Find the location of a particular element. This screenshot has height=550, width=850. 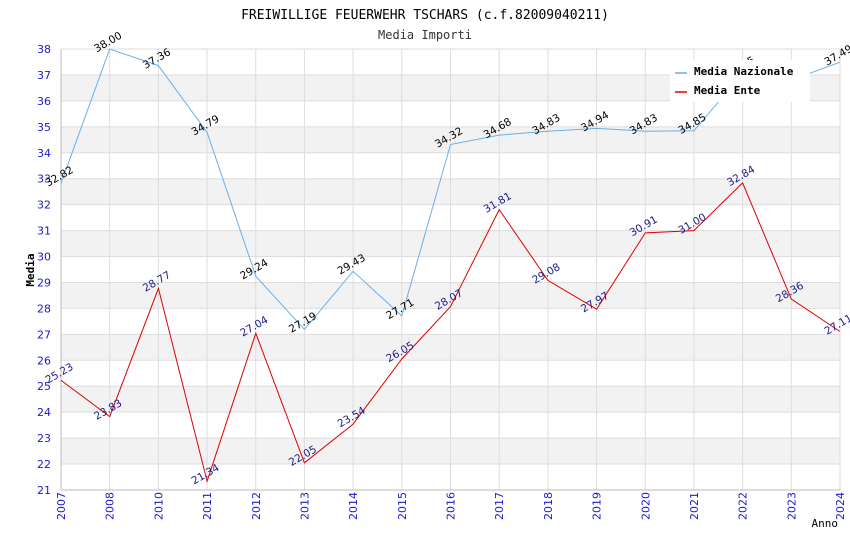

y-tick-label: 38 is located at coordinates (44, 49).